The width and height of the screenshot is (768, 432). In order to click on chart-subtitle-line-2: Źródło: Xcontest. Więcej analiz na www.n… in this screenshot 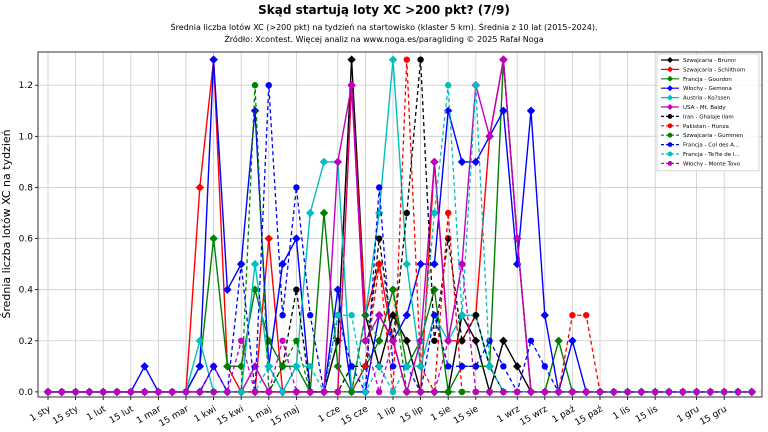, I will do `click(383, 38)`.